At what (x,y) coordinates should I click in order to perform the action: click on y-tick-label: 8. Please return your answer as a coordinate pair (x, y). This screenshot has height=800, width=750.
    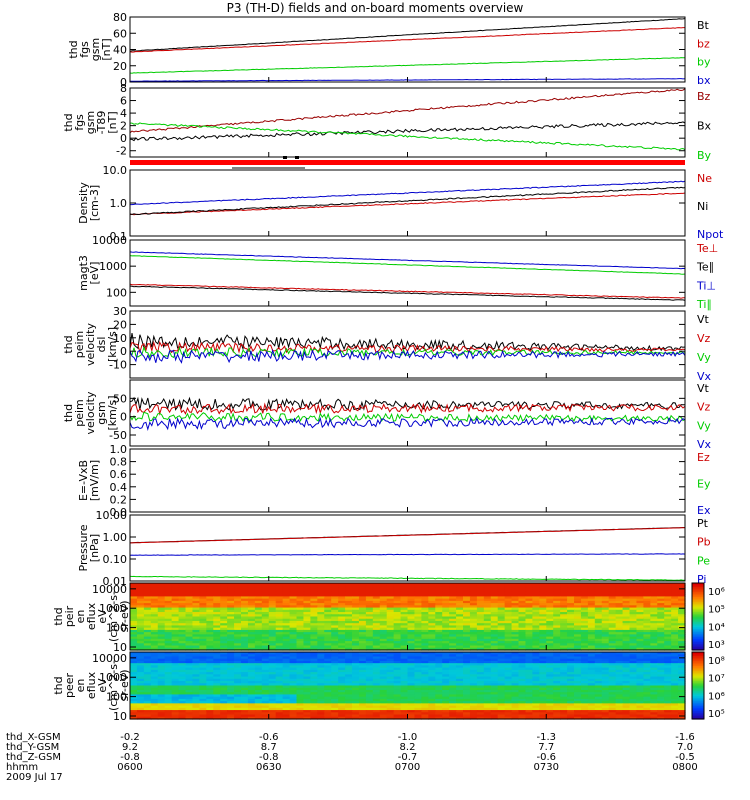
    Looking at the image, I should click on (123, 88).